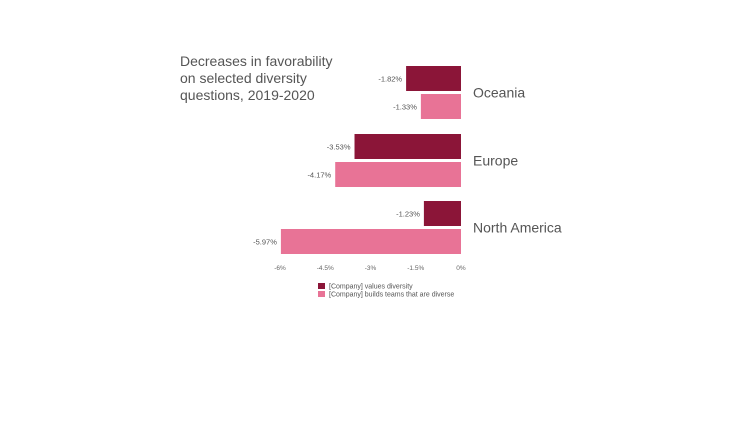 The width and height of the screenshot is (750, 422). I want to click on bar-oceania-s2, so click(440, 106).